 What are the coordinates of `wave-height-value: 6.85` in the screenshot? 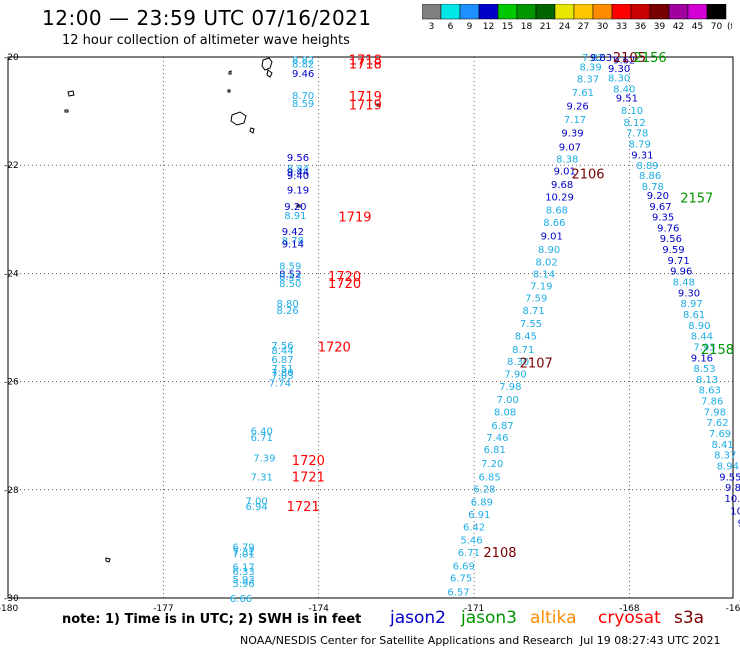 It's located at (489, 477).